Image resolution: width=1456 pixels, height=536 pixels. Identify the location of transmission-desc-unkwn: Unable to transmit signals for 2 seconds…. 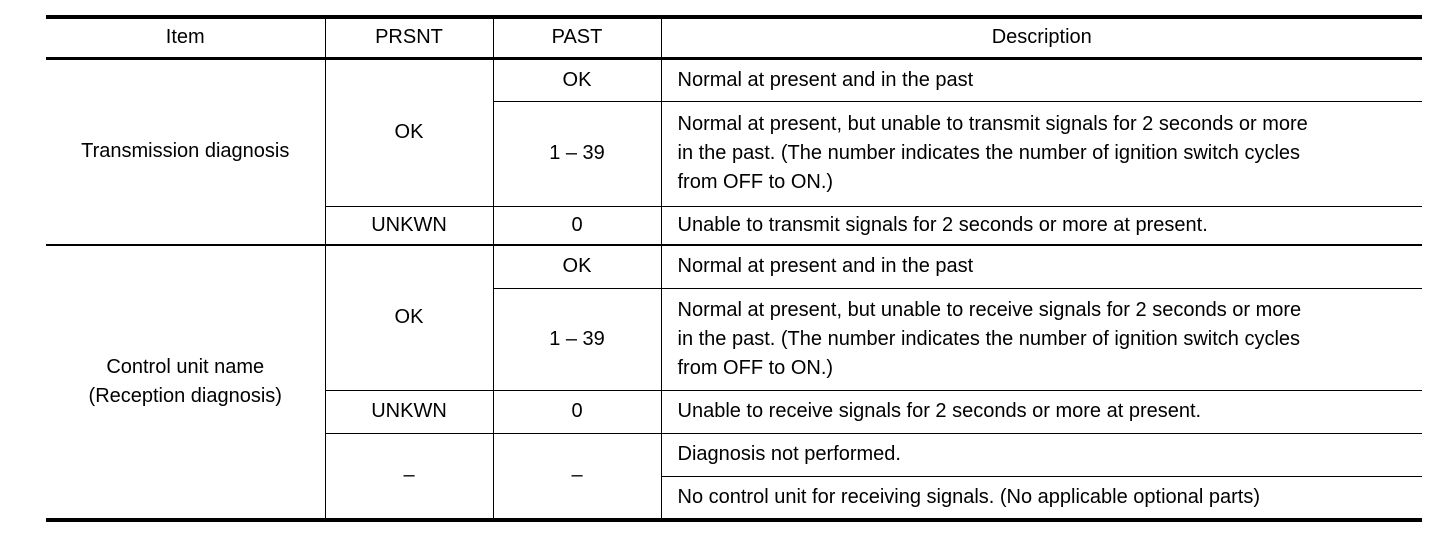
(1041, 225).